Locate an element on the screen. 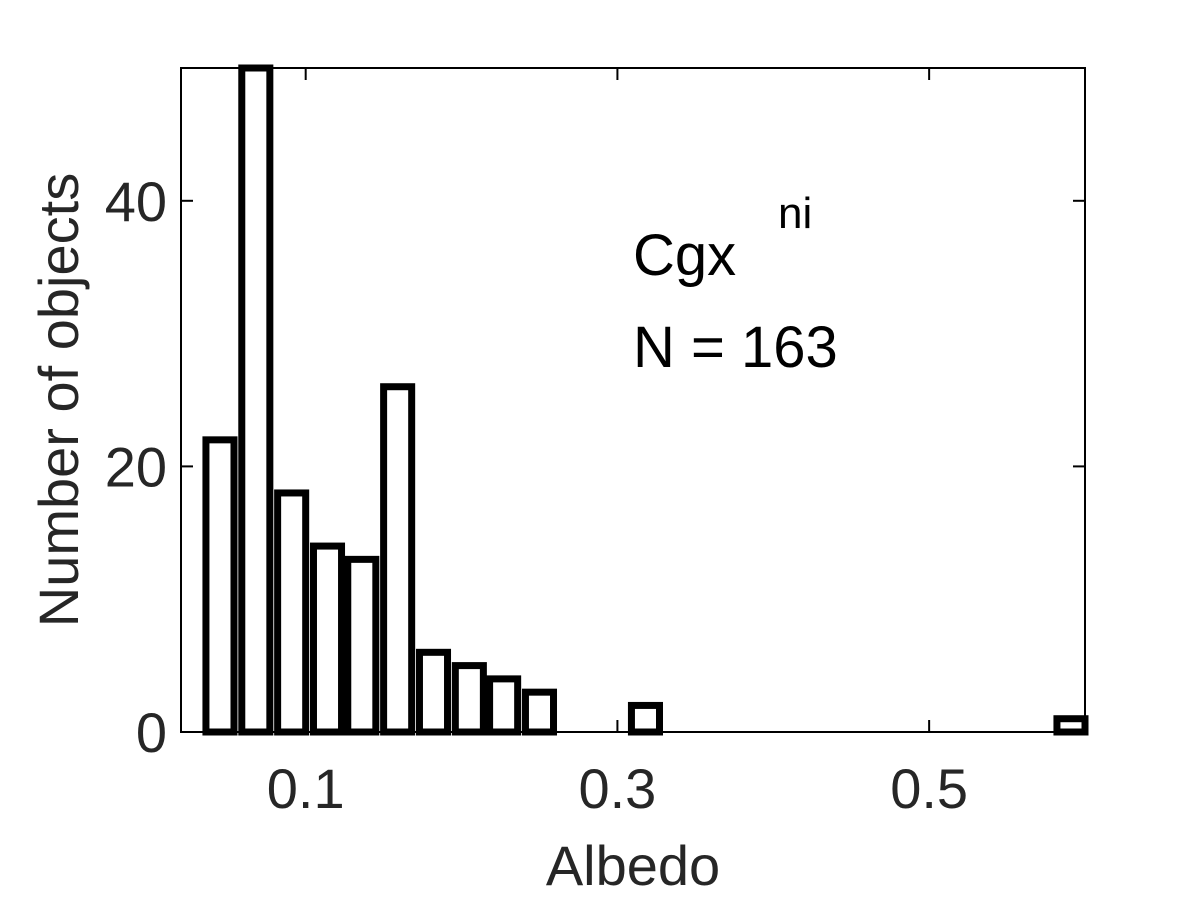 This screenshot has height=900, width=1200. x-axis-title: Albedo is located at coordinates (633, 865).